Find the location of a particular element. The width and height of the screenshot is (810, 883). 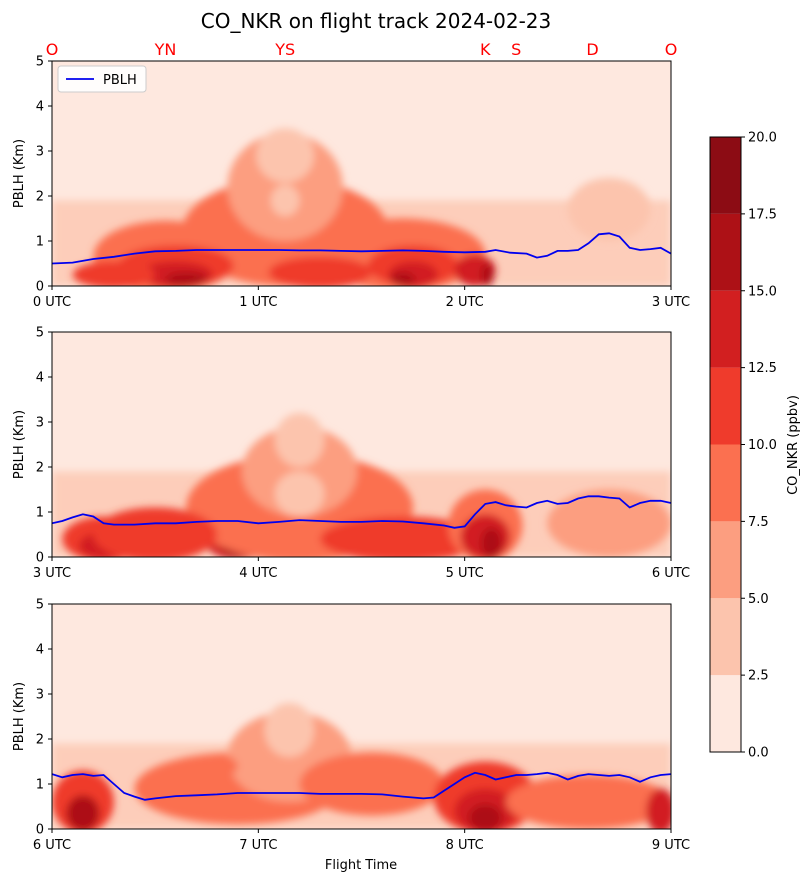

chart-title: CO_NKR on flight track 2024-02-23 is located at coordinates (376, 21).